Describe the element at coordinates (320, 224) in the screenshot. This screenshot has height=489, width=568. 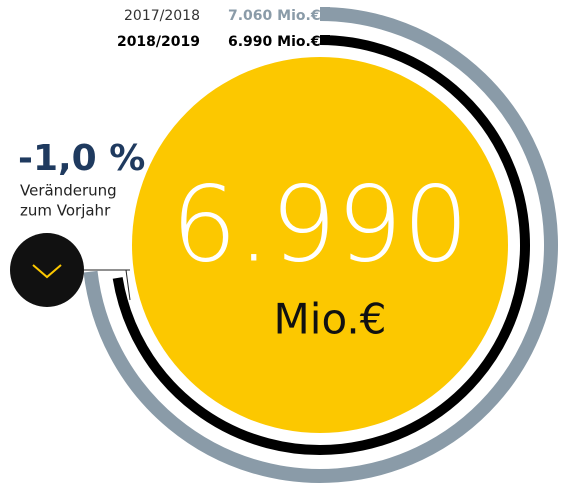
I see `center-value: 6.990` at that location.